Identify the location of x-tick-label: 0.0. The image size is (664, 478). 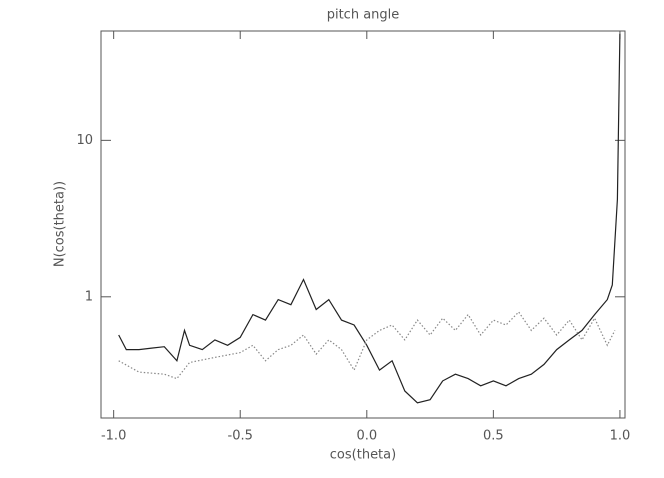
(366, 436).